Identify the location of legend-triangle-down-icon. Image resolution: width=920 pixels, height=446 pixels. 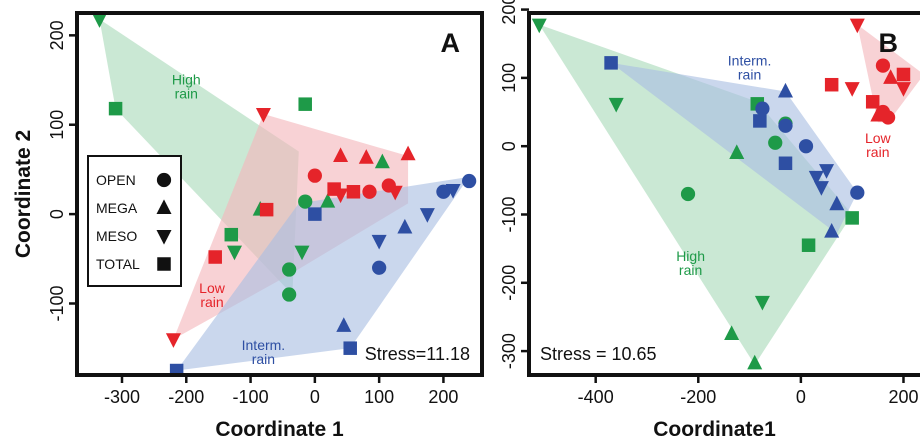
(164, 237).